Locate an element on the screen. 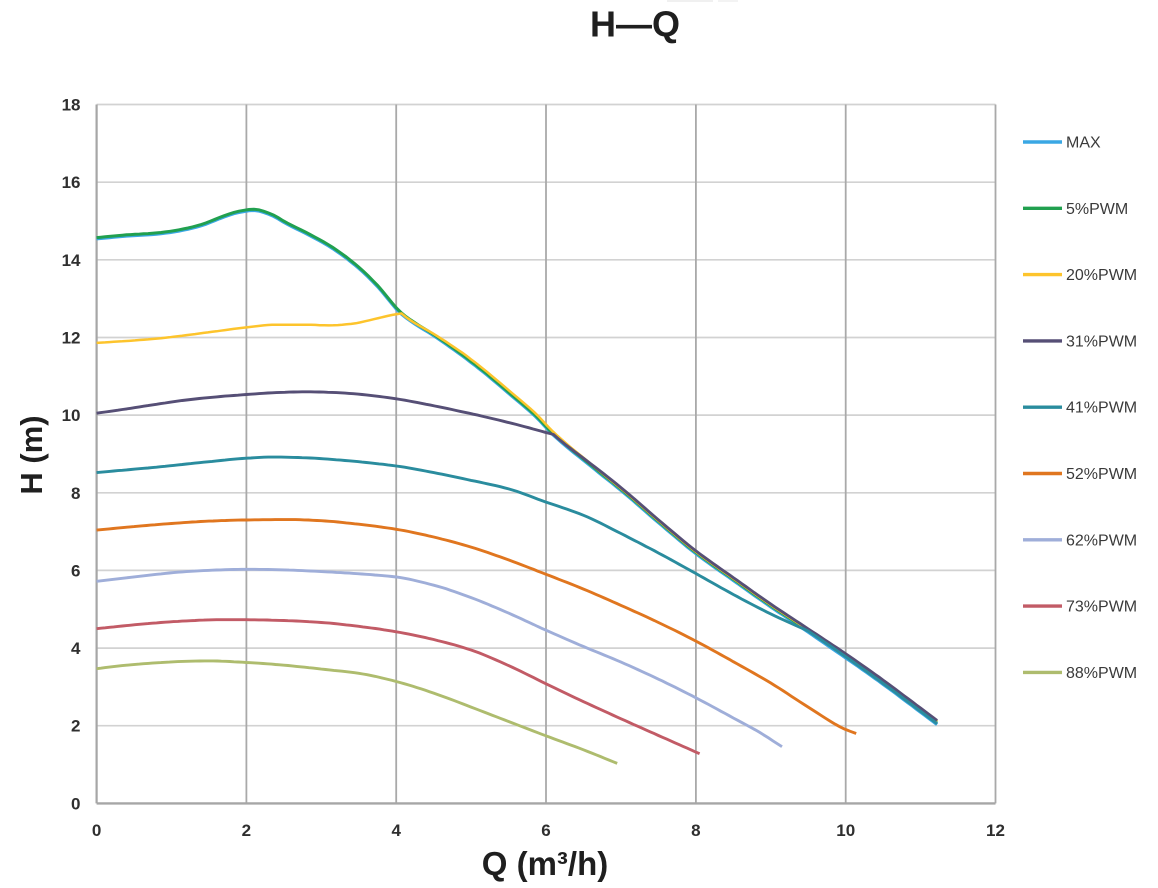 This screenshot has width=1158, height=888. svg-text: 31%PWM is located at coordinates (1101, 341).